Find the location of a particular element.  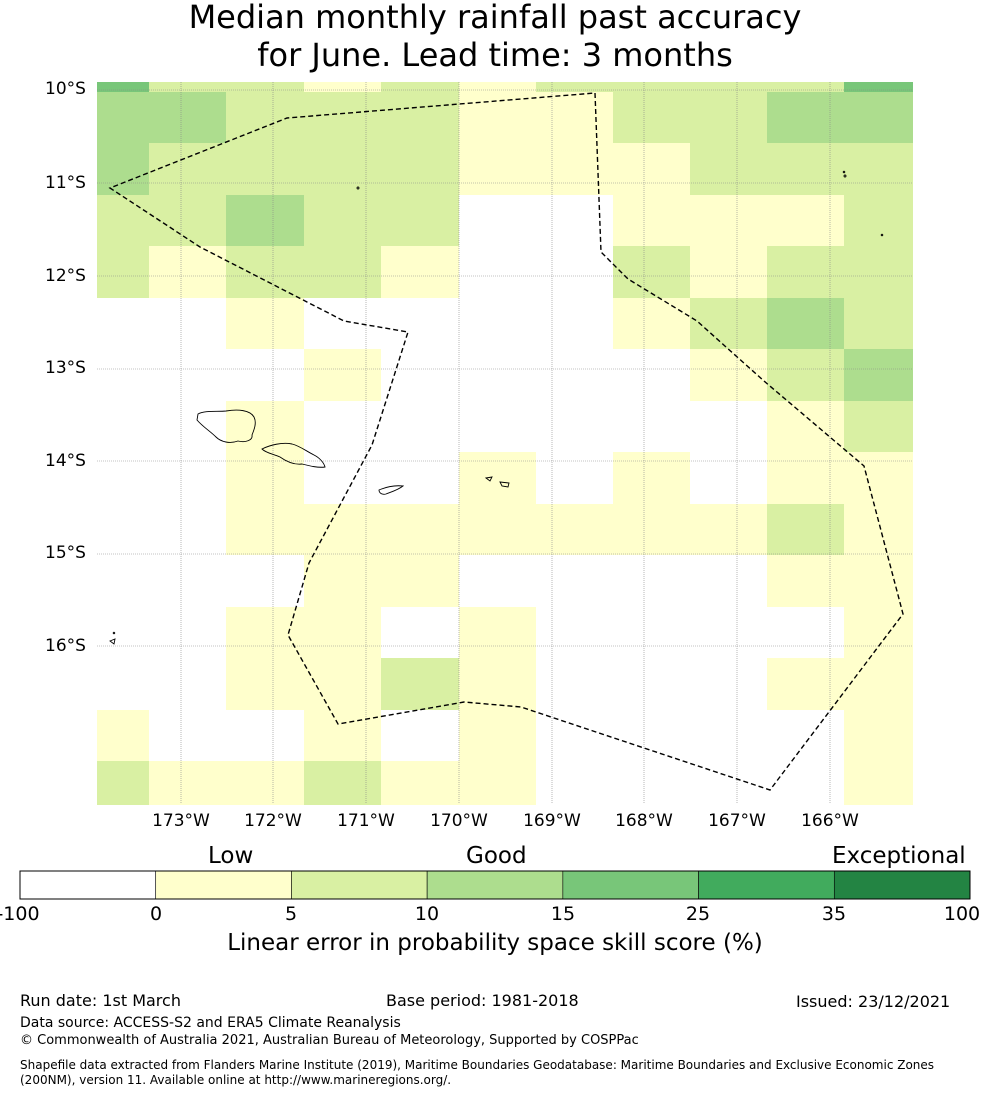

colorbar is located at coordinates (495, 885).